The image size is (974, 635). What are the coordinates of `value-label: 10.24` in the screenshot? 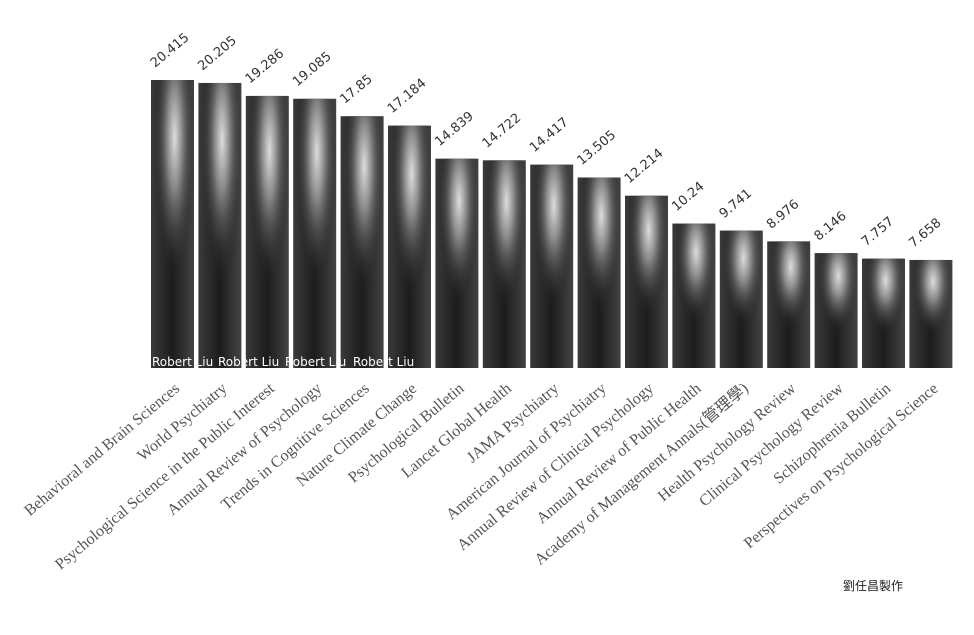 It's located at (688, 196).